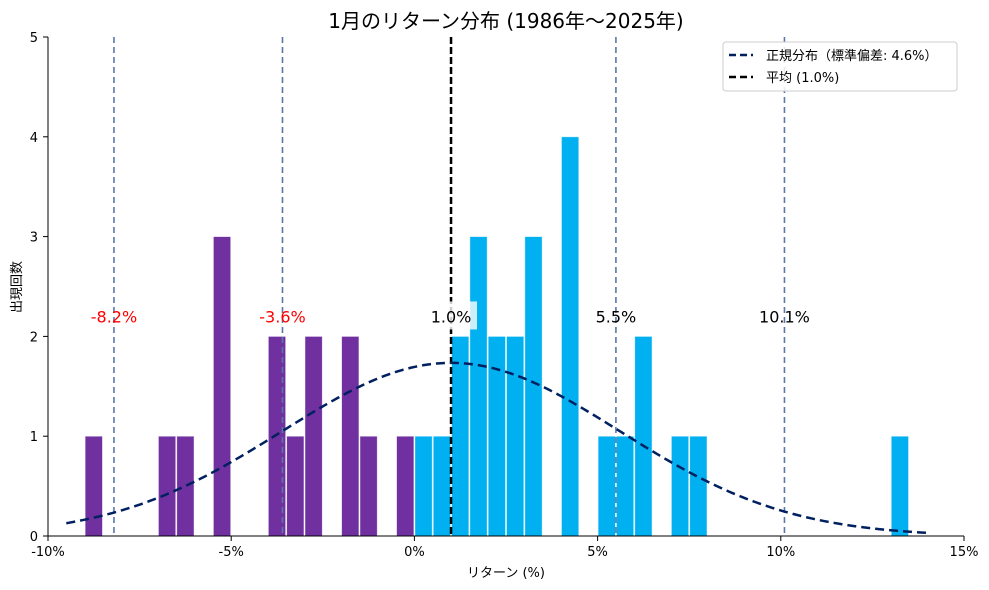 The height and width of the screenshot is (590, 989). I want to click on legend-frame, so click(840, 66).